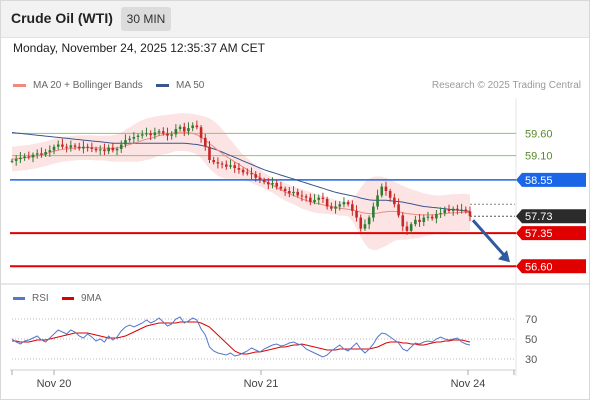 This screenshot has height=400, width=590. What do you see at coordinates (531, 360) in the screenshot?
I see `rsi-tick-label: 30` at bounding box center [531, 360].